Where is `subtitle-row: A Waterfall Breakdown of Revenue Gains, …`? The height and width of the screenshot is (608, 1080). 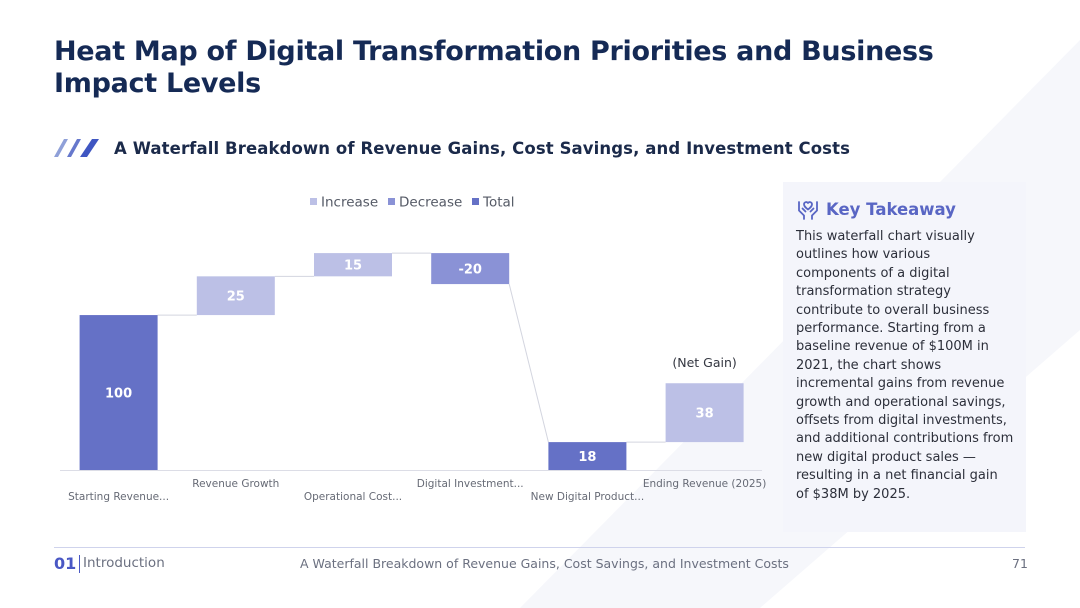
subtitle-row: A Waterfall Breakdown of Revenue Gains, … is located at coordinates (452, 148).